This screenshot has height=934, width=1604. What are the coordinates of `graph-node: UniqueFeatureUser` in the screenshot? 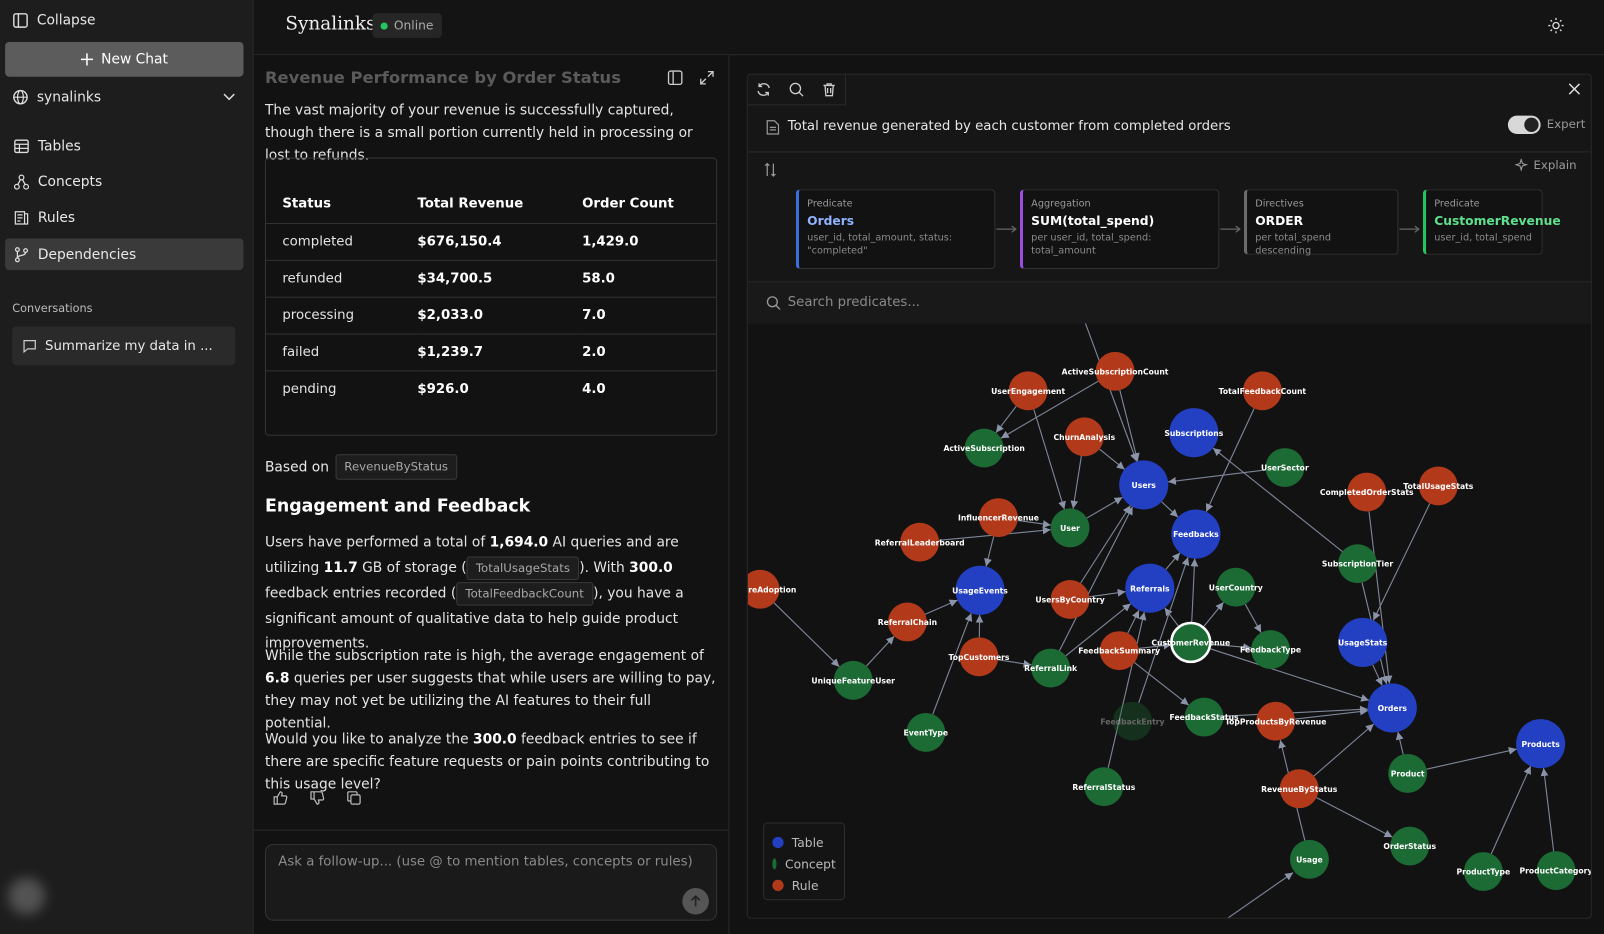 It's located at (853, 680).